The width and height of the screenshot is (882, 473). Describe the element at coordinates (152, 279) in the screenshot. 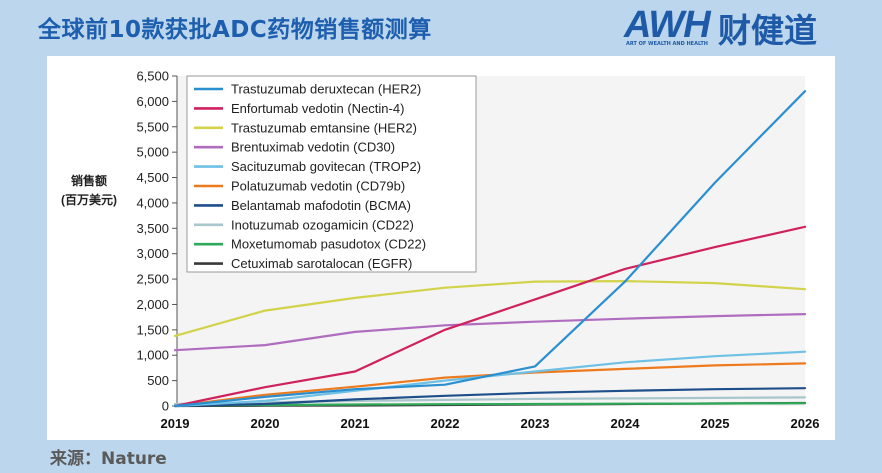

I see `y-tick-label: 2,500` at that location.